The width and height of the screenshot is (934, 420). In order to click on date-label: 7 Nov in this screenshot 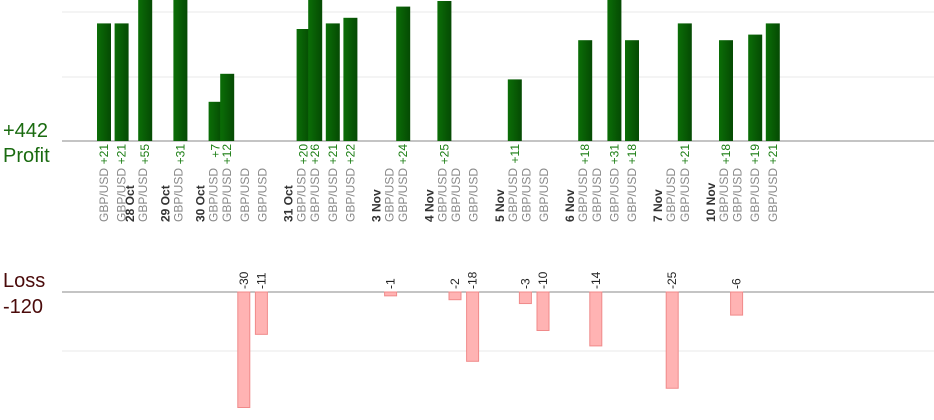, I will do `click(658, 205)`.